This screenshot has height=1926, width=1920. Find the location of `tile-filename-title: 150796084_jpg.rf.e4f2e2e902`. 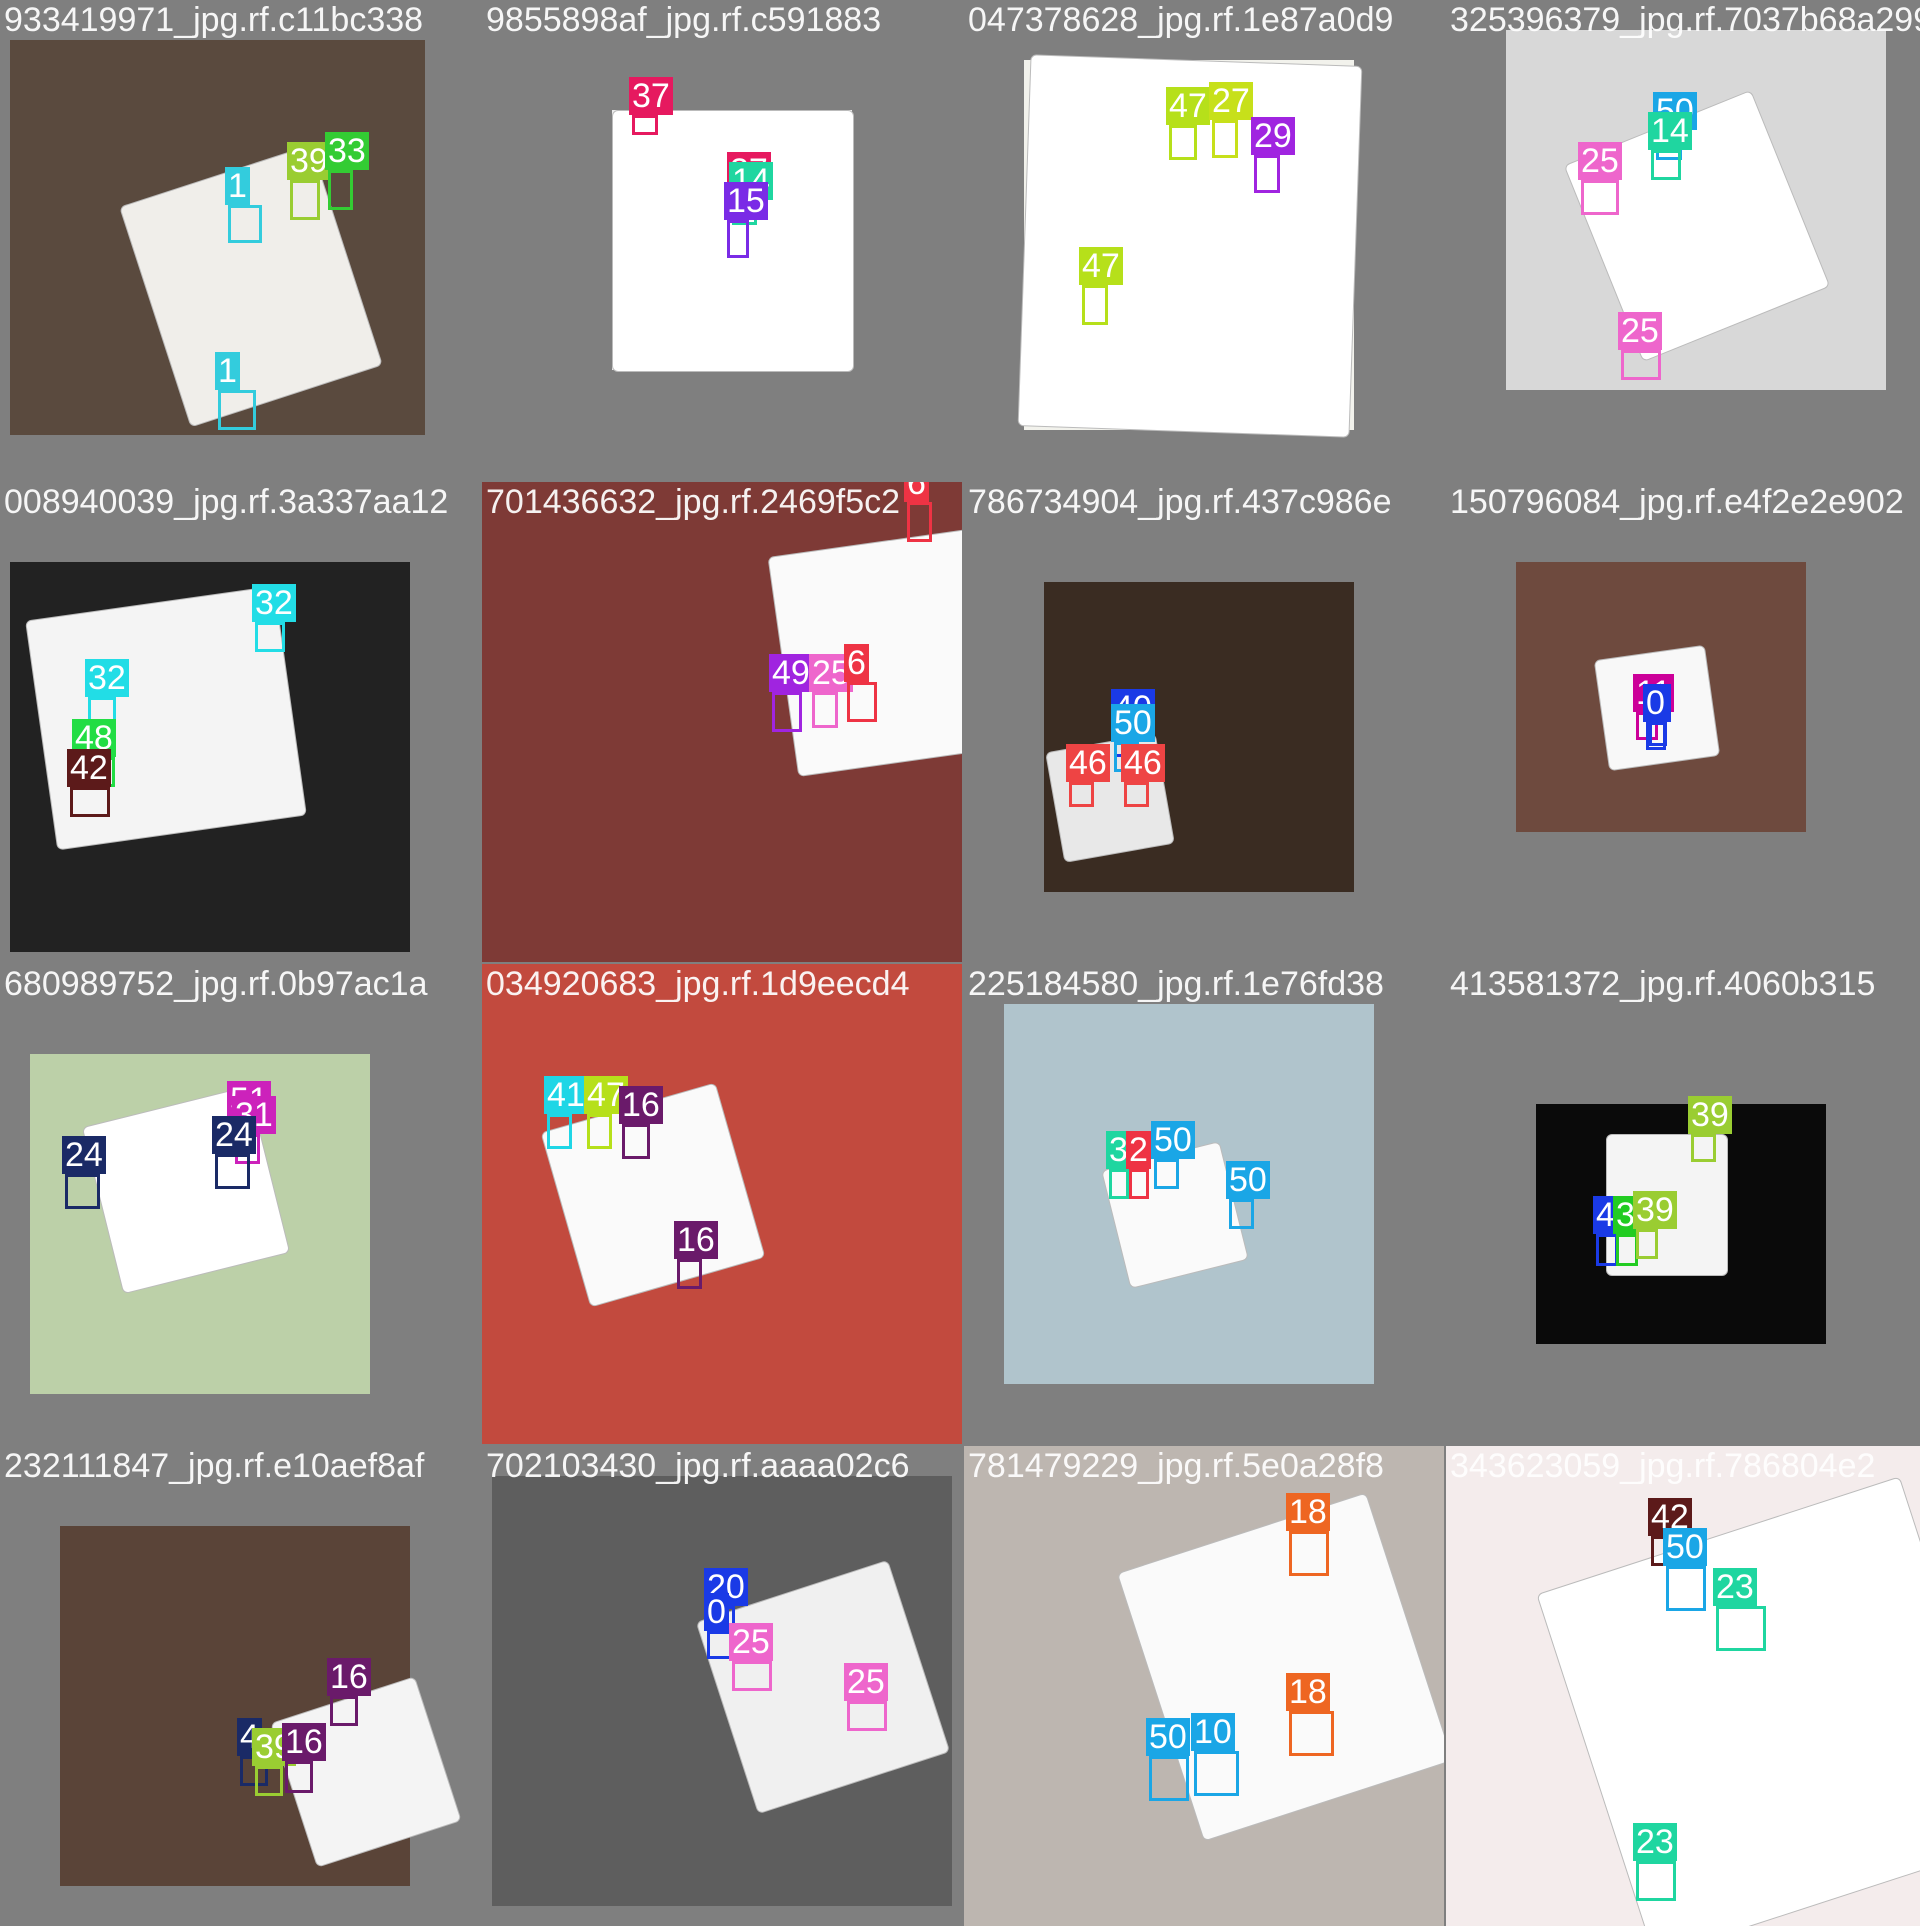

tile-filename-title: 150796084_jpg.rf.e4f2e2e902 is located at coordinates (1677, 502).